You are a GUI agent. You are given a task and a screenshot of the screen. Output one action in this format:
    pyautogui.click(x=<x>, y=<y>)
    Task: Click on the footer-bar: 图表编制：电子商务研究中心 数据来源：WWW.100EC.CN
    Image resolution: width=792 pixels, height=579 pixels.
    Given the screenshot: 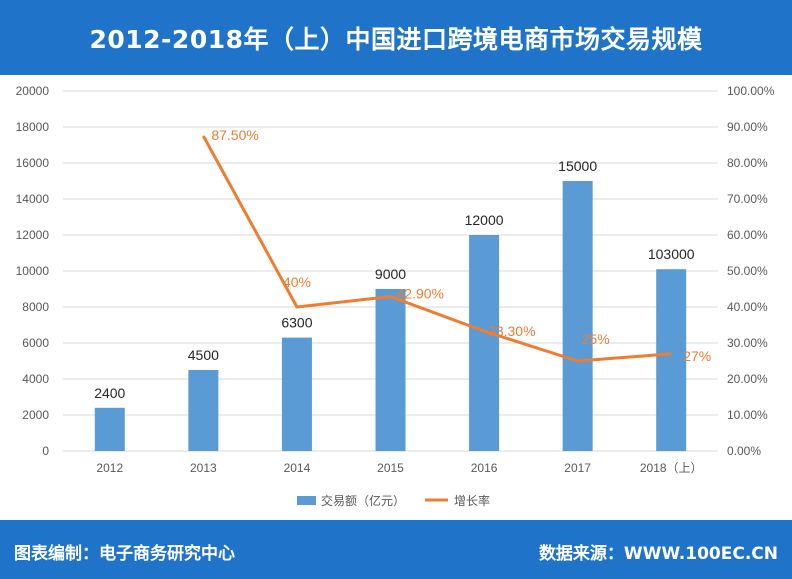 What is the action you would take?
    pyautogui.click(x=396, y=549)
    